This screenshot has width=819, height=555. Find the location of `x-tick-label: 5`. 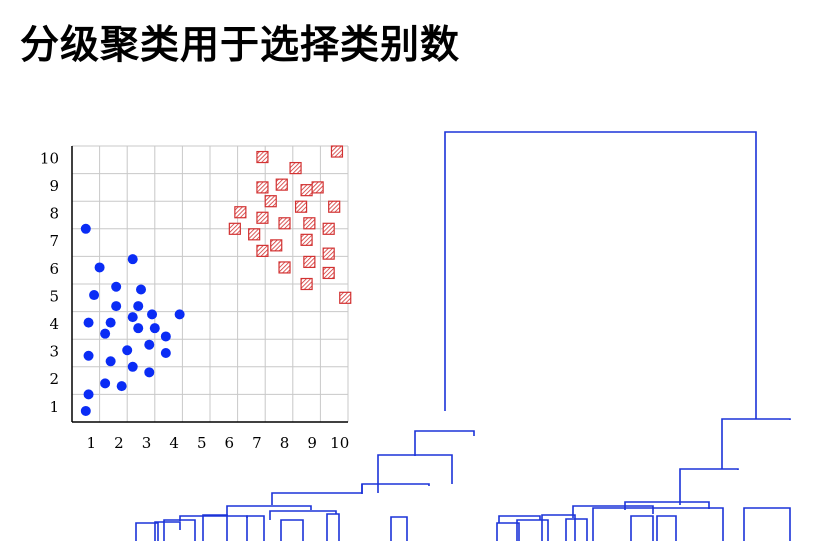

x-tick-label: 5 is located at coordinates (202, 443).